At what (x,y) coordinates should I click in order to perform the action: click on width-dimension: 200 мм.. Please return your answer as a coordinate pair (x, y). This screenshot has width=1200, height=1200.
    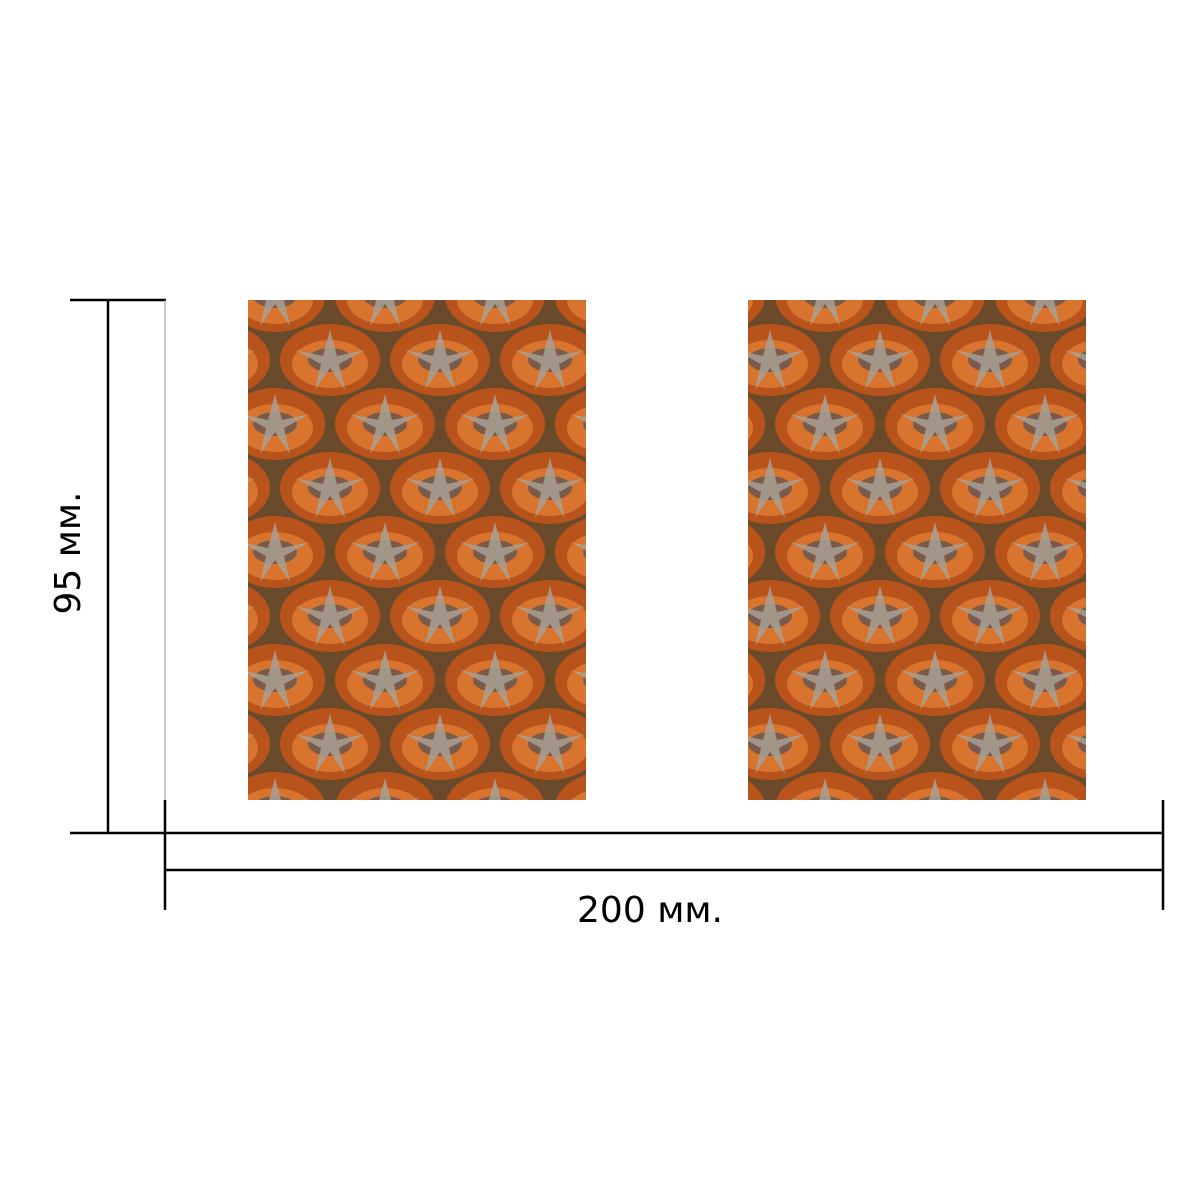
    Looking at the image, I should click on (664, 865).